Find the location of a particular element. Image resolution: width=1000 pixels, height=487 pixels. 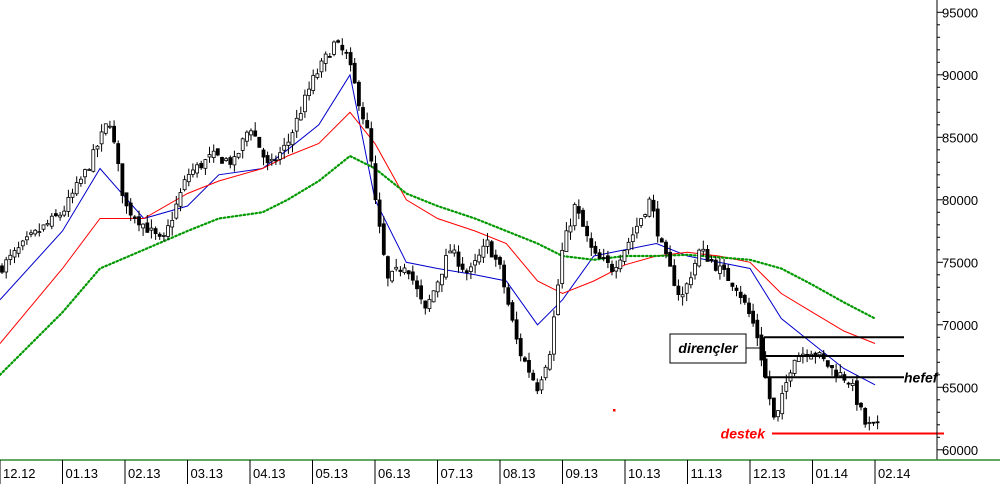

y-tick-label: 75000 is located at coordinates (960, 262).